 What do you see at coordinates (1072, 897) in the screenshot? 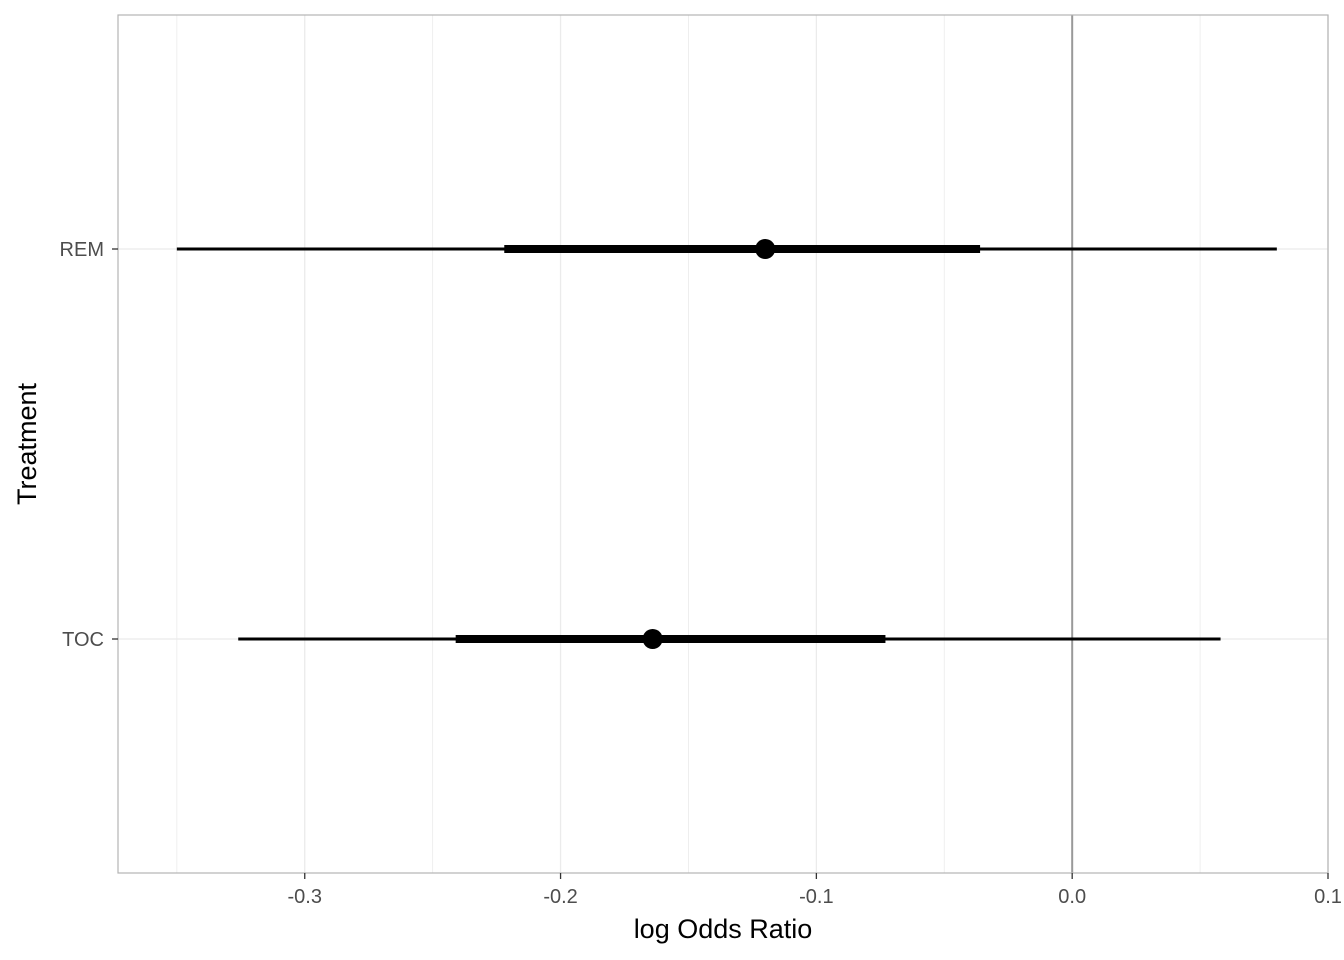
I see `x-tick-label: 0.0` at bounding box center [1072, 897].